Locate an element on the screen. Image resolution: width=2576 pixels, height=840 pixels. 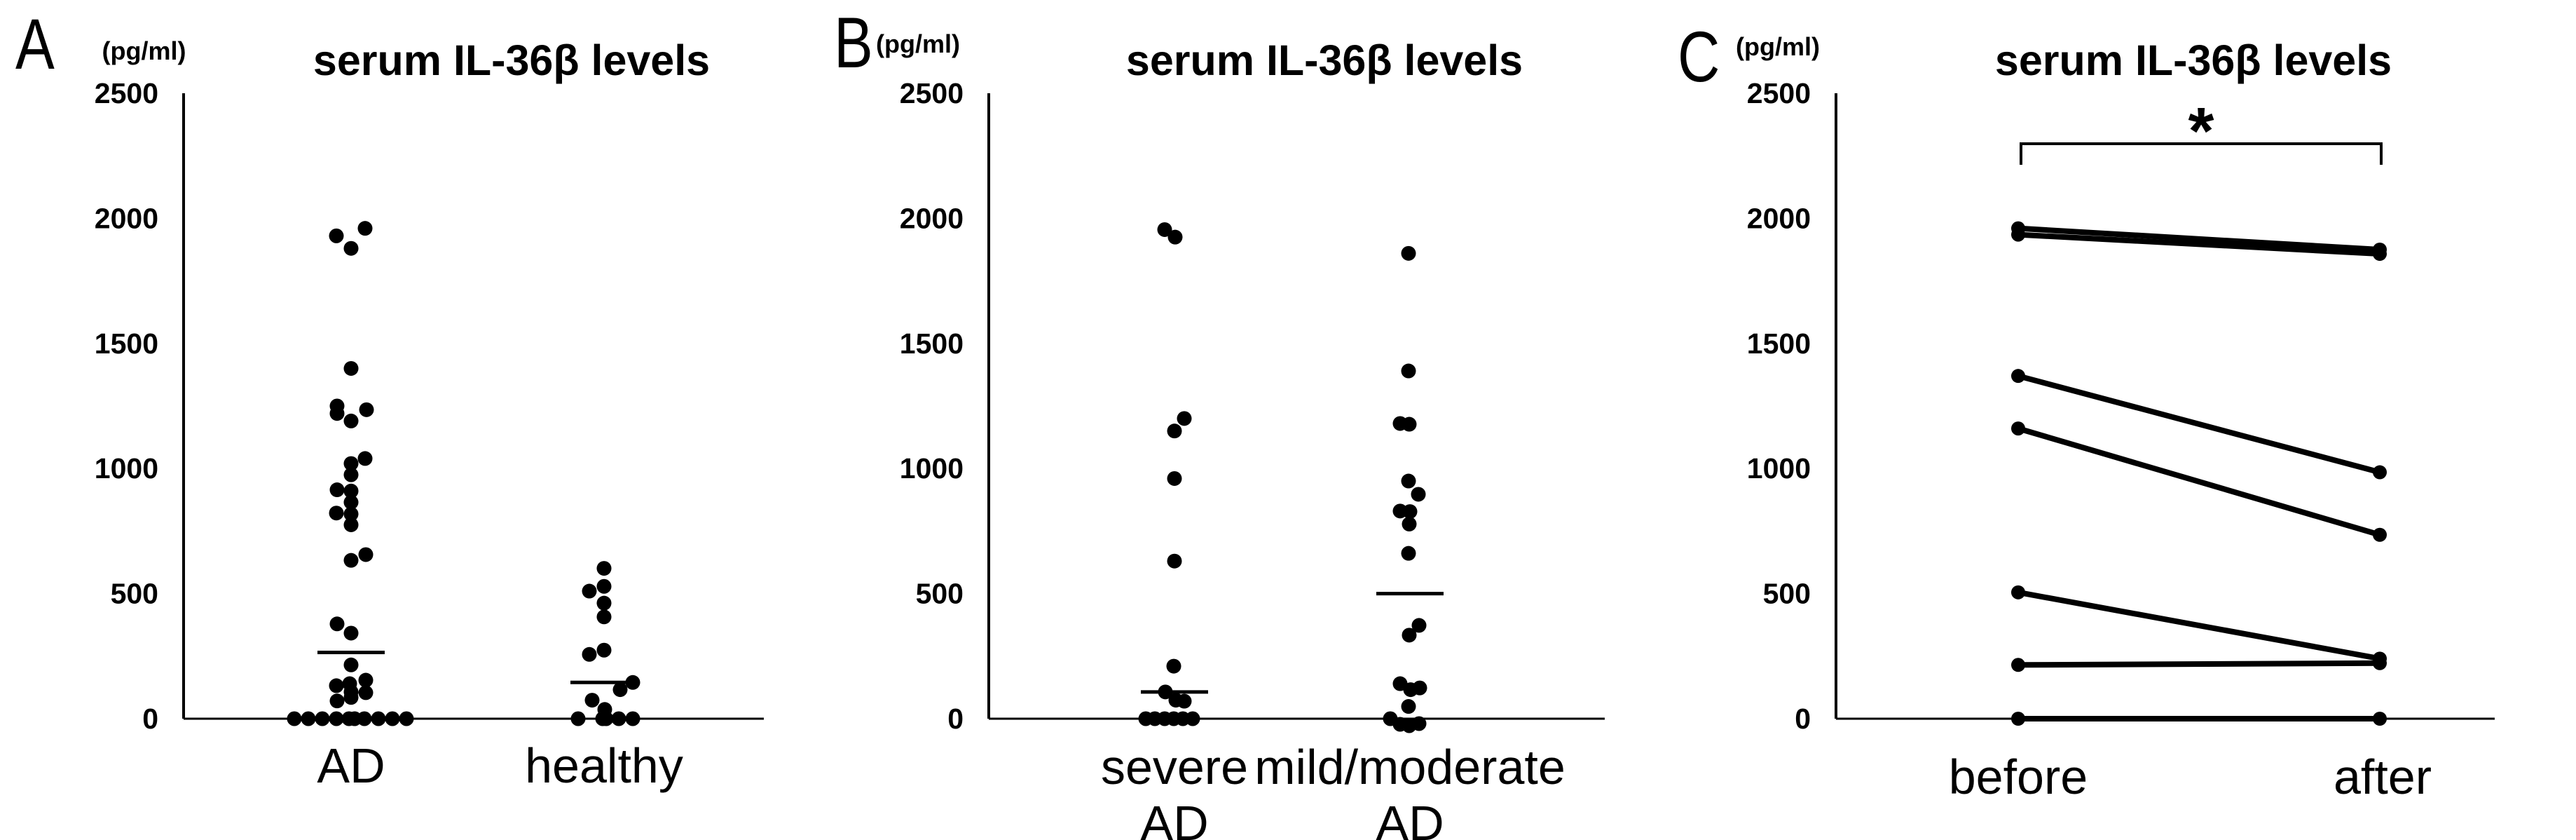
panel-letter-b: B is located at coordinates (854, 43).